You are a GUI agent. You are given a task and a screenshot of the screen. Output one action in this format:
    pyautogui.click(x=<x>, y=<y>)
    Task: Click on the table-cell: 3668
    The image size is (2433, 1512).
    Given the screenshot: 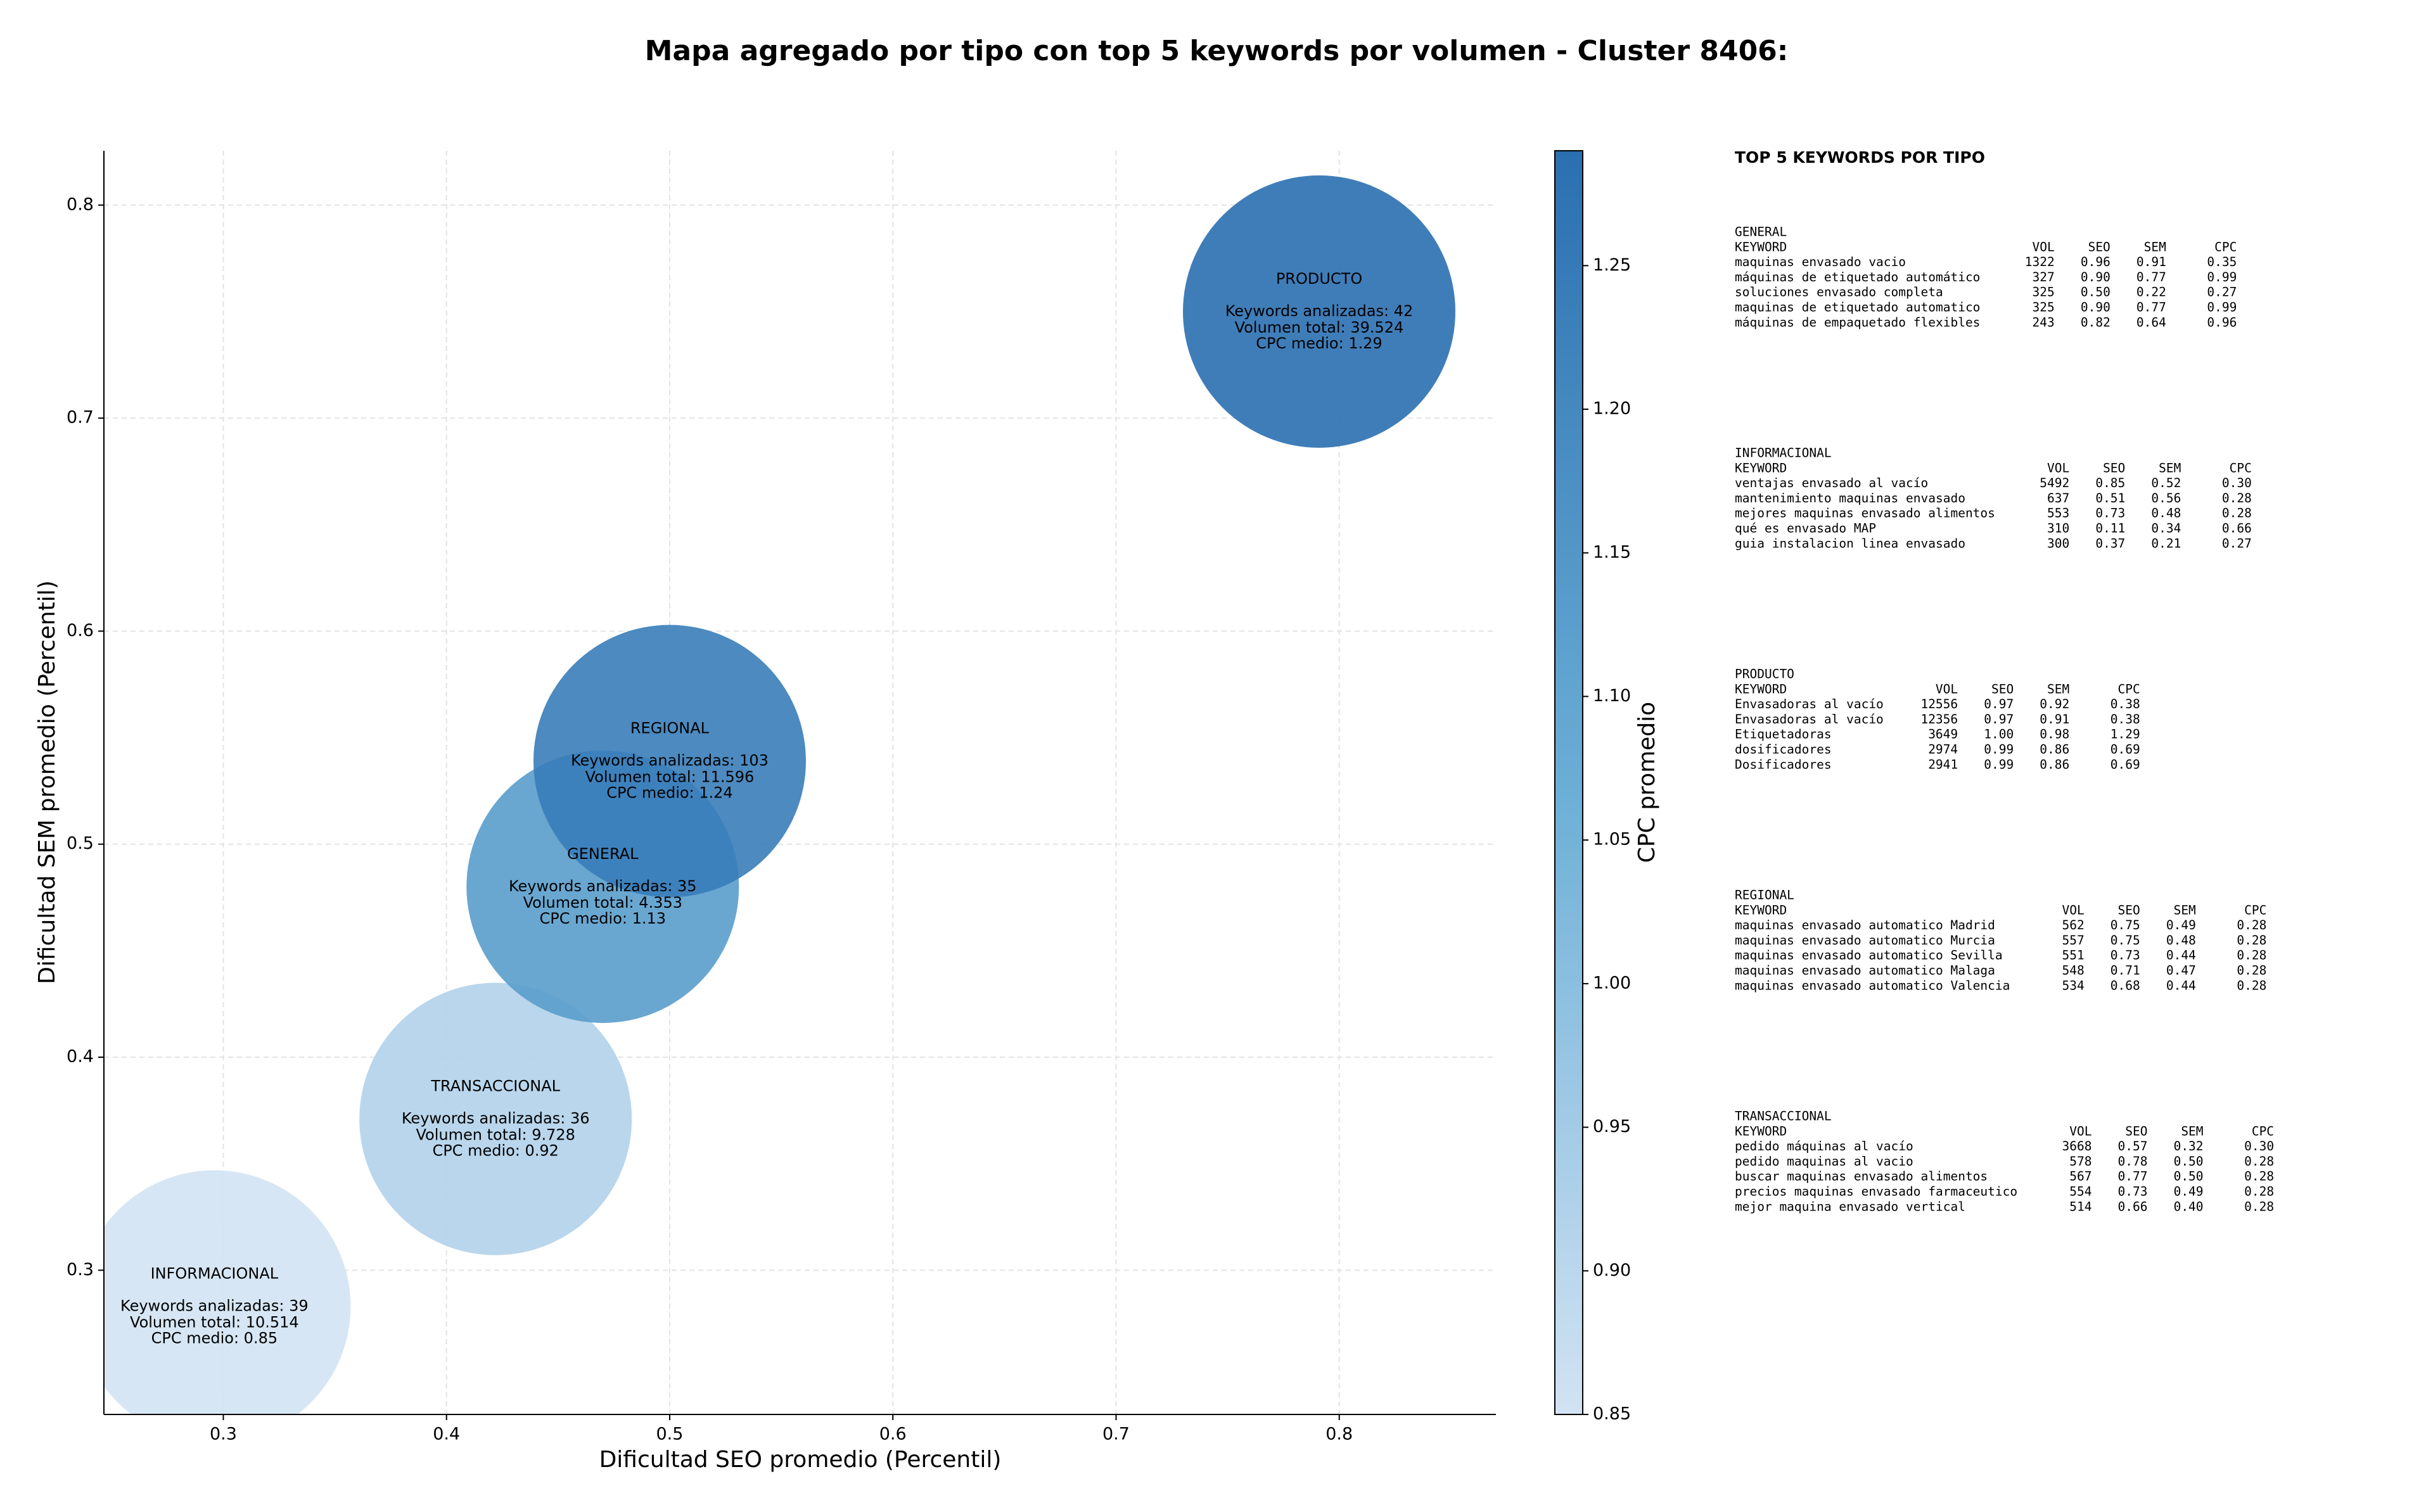 What is the action you would take?
    pyautogui.click(x=2077, y=1146)
    